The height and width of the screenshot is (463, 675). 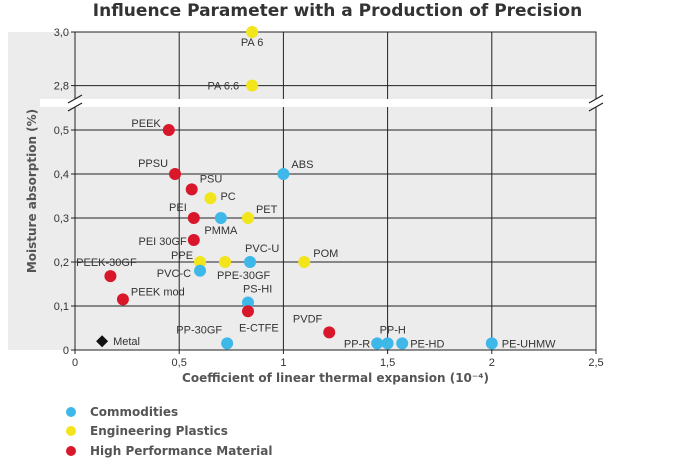 I want to click on data-label: PPE, so click(x=182, y=256).